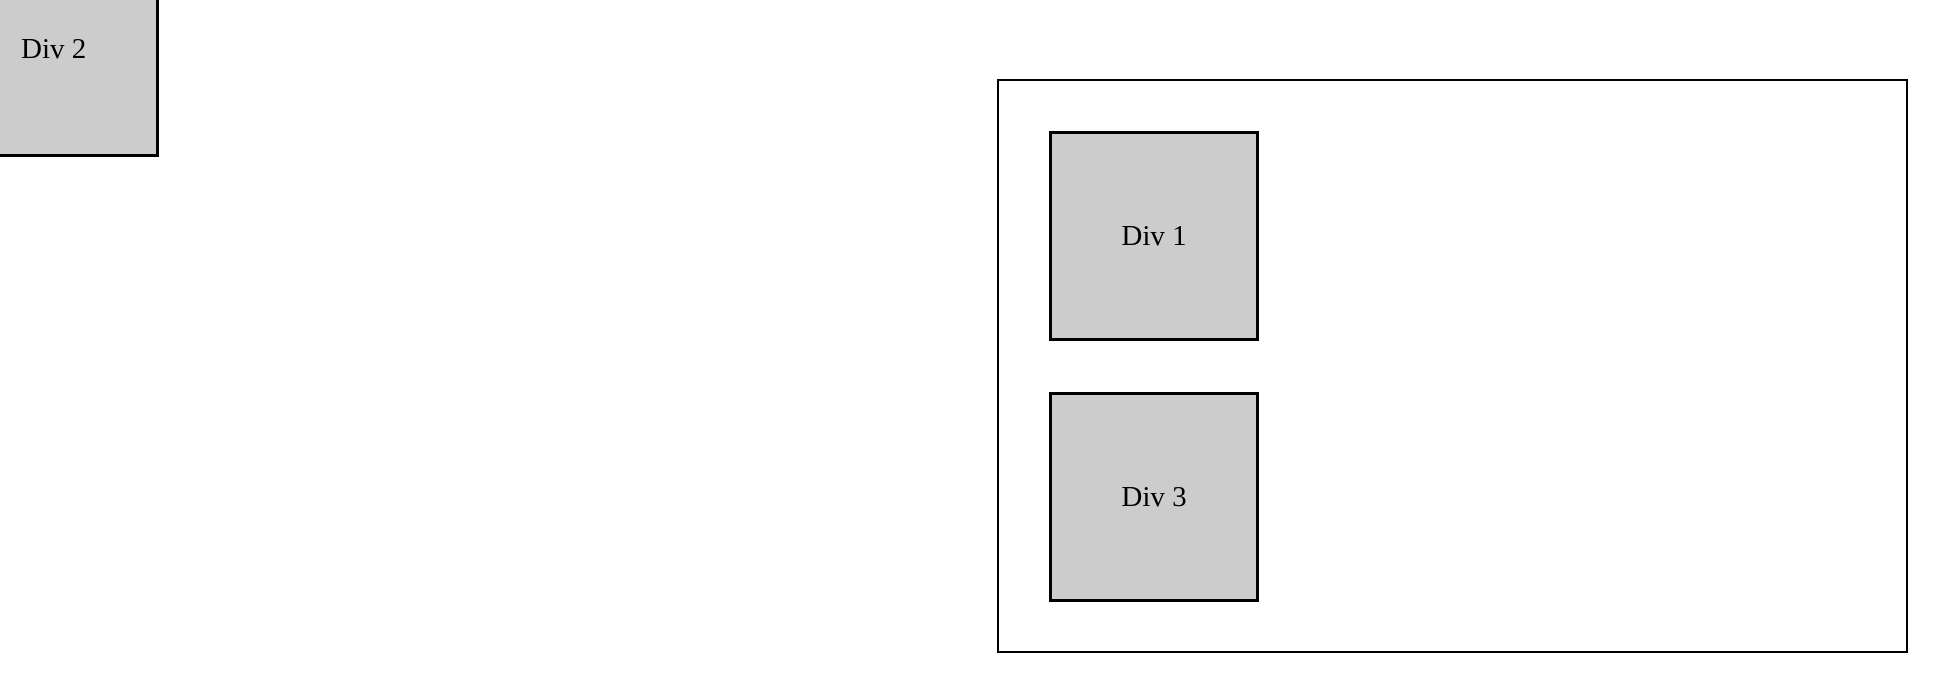 Image resolution: width=1941 pixels, height=679 pixels. I want to click on div-1-box: Div 1, so click(1154, 236).